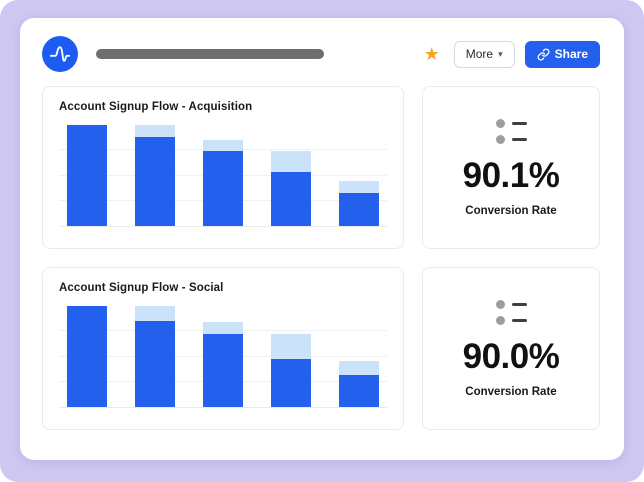 The image size is (644, 482). I want to click on conversion-rate-value: 90.0%, so click(511, 356).